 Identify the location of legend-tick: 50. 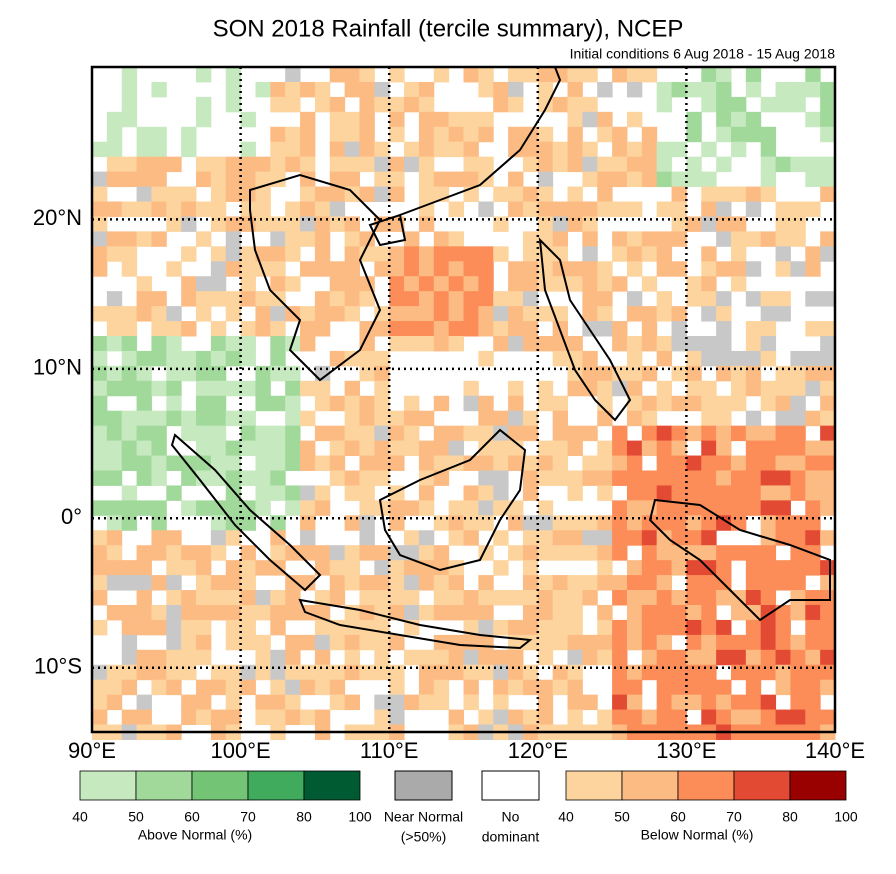
(136, 817).